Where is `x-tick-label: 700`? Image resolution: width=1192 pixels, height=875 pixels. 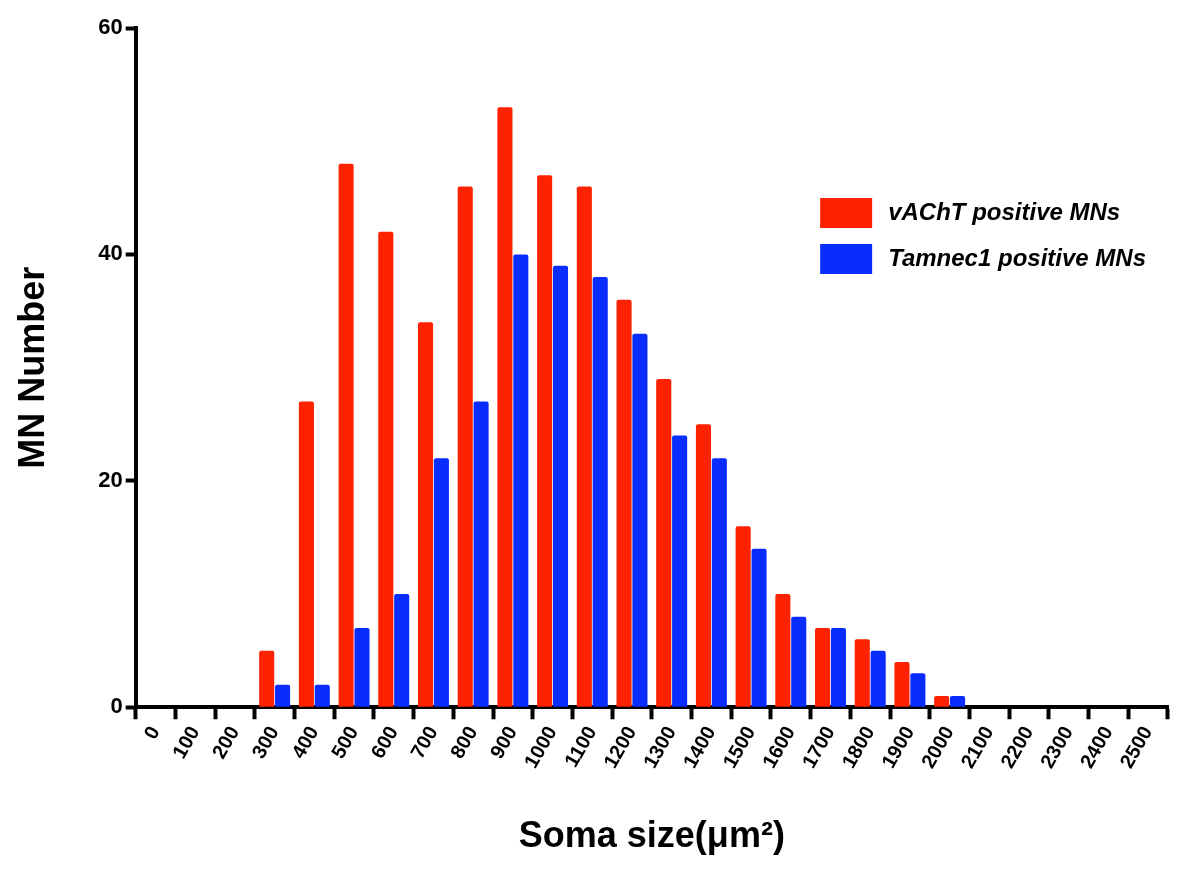
x-tick-label: 700 is located at coordinates (423, 742).